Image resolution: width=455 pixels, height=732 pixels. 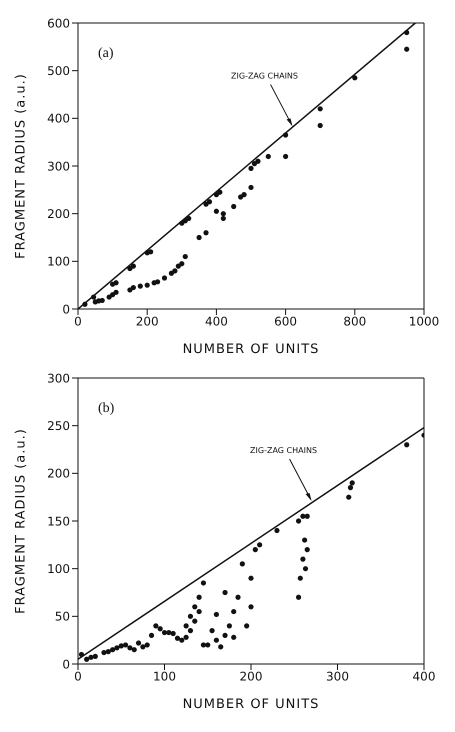 What do you see at coordinates (58, 23) in the screenshot?
I see `y-tick-label: 600` at bounding box center [58, 23].